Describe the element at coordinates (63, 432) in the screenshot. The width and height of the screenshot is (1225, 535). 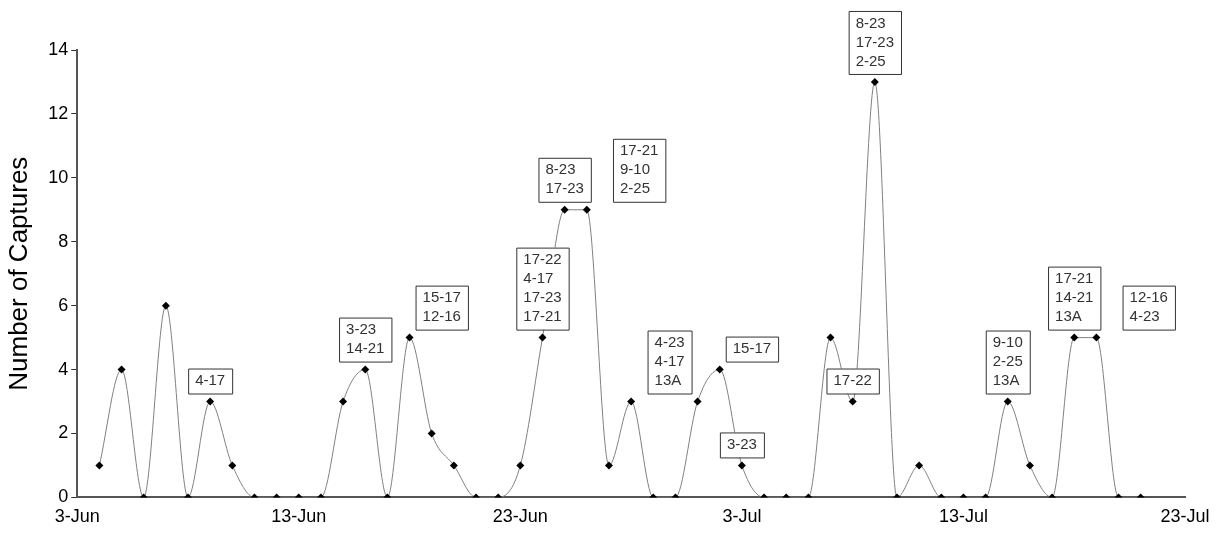
I see `y-tick-label: 2` at that location.